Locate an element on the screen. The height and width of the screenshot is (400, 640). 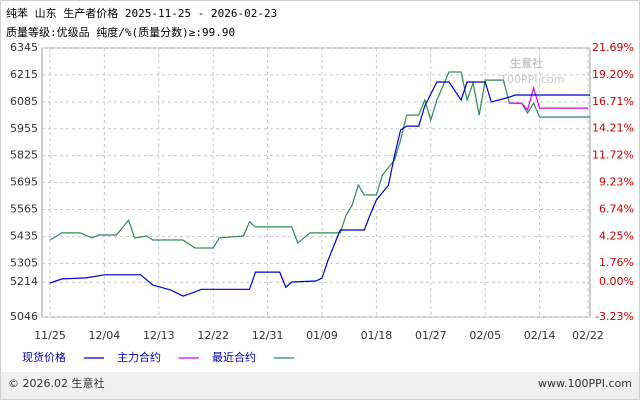
legend-label: 最近合约 is located at coordinates (234, 357).